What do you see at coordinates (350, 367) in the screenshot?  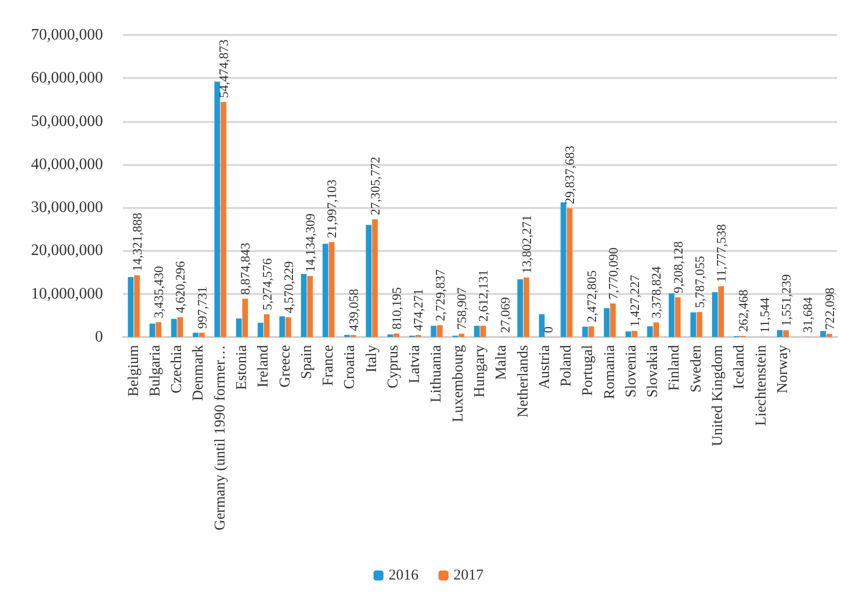 I see `x-tick-label: Croatia` at bounding box center [350, 367].